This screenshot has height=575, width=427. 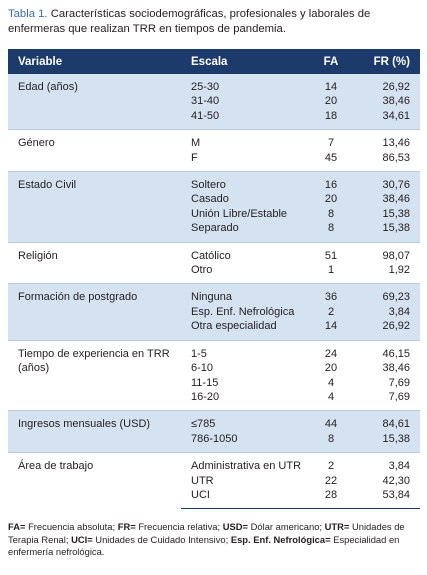 What do you see at coordinates (202, 368) in the screenshot?
I see `scale-cell: 6-10` at bounding box center [202, 368].